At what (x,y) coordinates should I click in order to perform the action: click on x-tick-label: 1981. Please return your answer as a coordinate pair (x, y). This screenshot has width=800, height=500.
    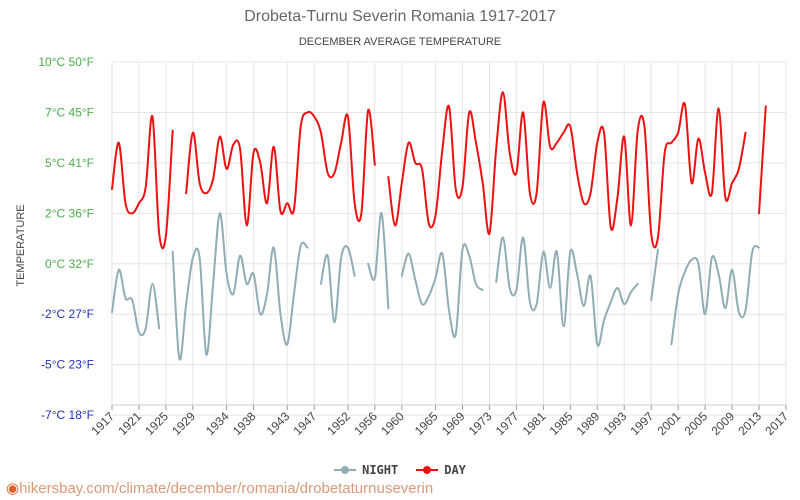
    Looking at the image, I should click on (534, 423).